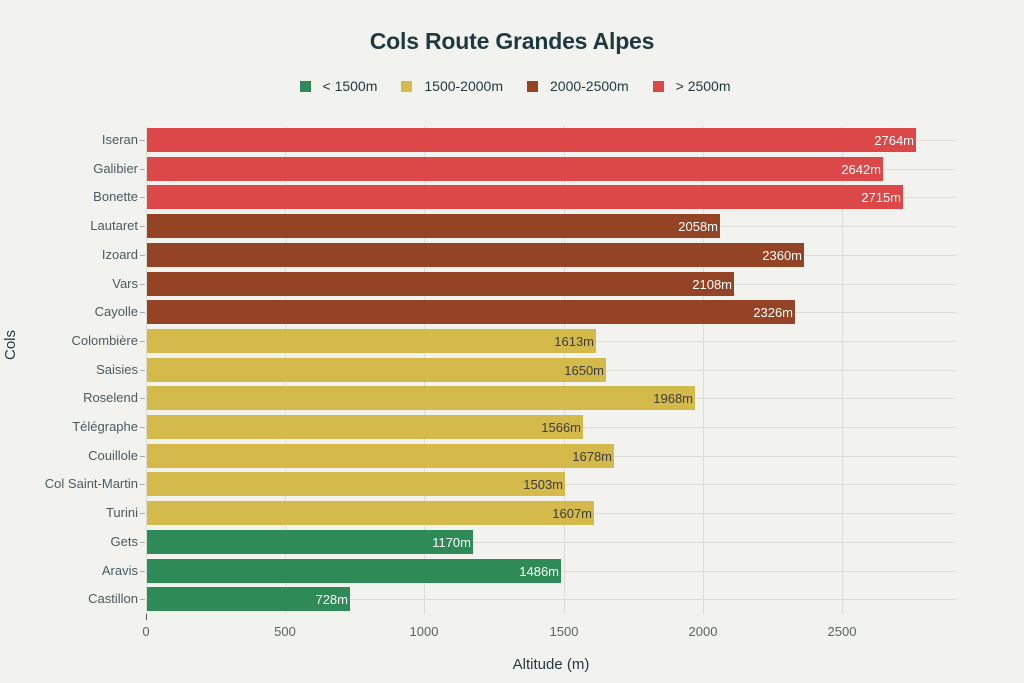 This screenshot has height=683, width=1024. I want to click on bar-value-label: 2058m, so click(698, 226).